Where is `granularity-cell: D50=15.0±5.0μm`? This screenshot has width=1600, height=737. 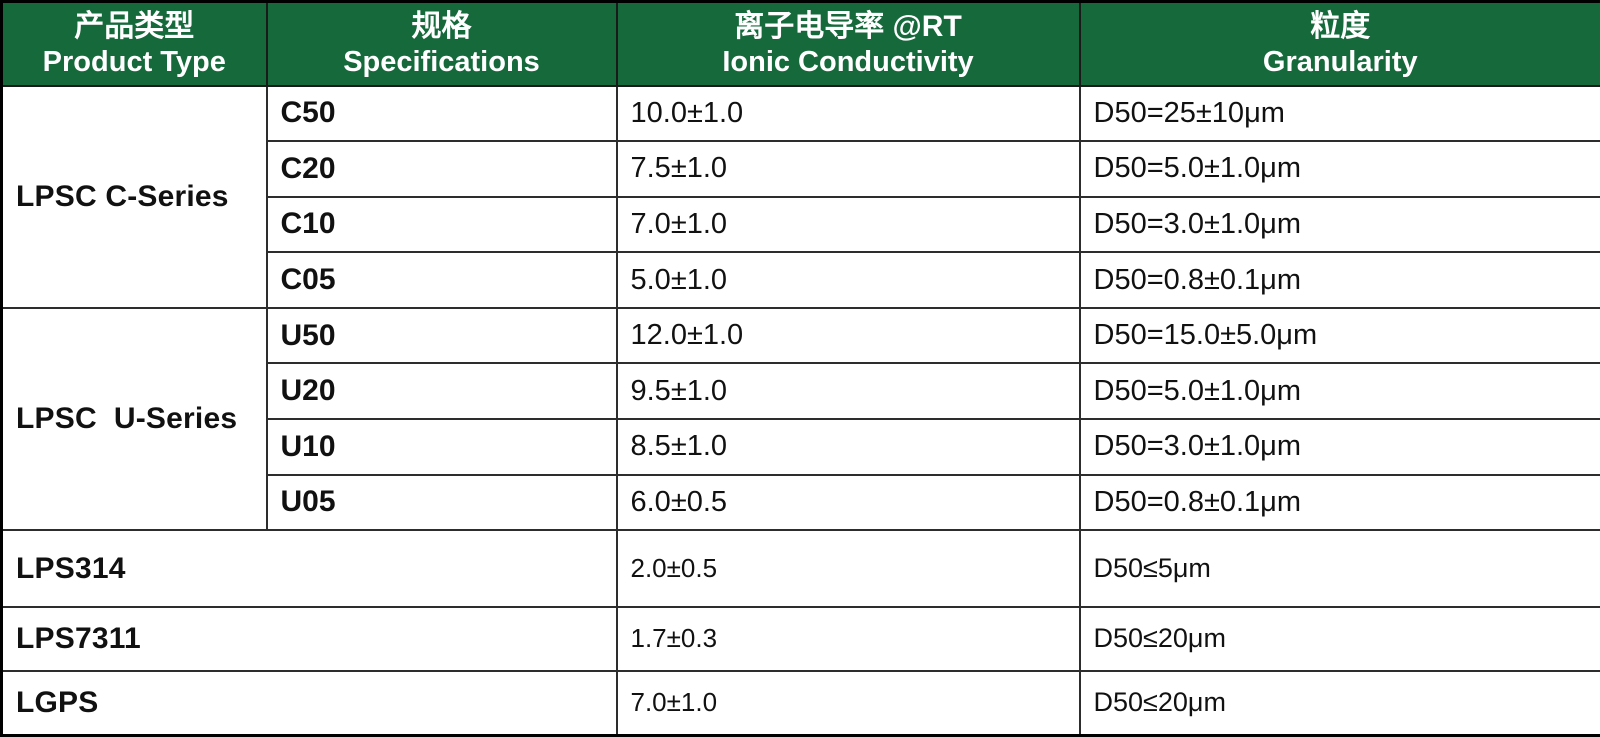
granularity-cell: D50=15.0±5.0μm is located at coordinates (1339, 335).